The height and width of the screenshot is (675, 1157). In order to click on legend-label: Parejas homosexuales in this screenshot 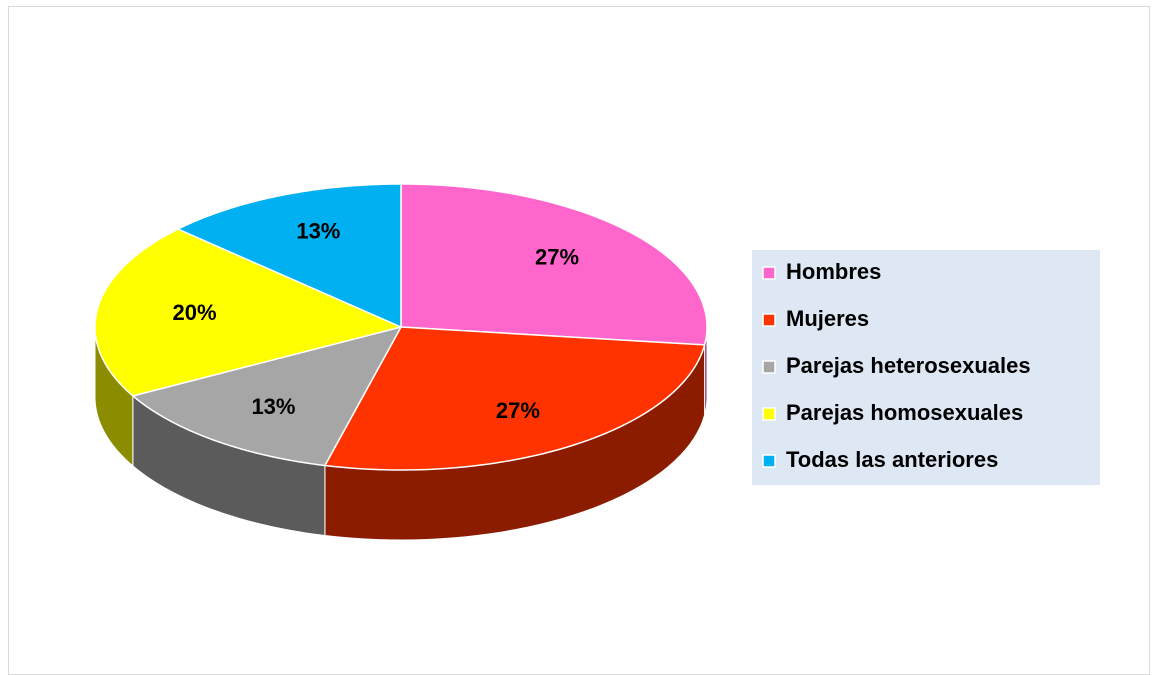, I will do `click(904, 412)`.